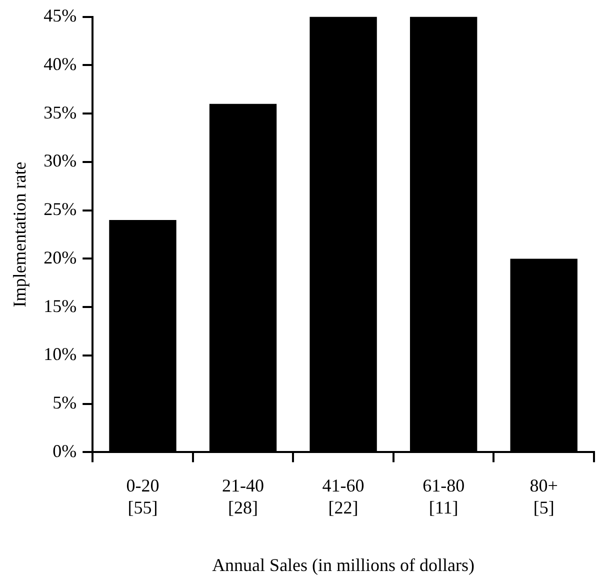  Describe the element at coordinates (60, 16) in the screenshot. I see `y-tick-label: 45%` at that location.